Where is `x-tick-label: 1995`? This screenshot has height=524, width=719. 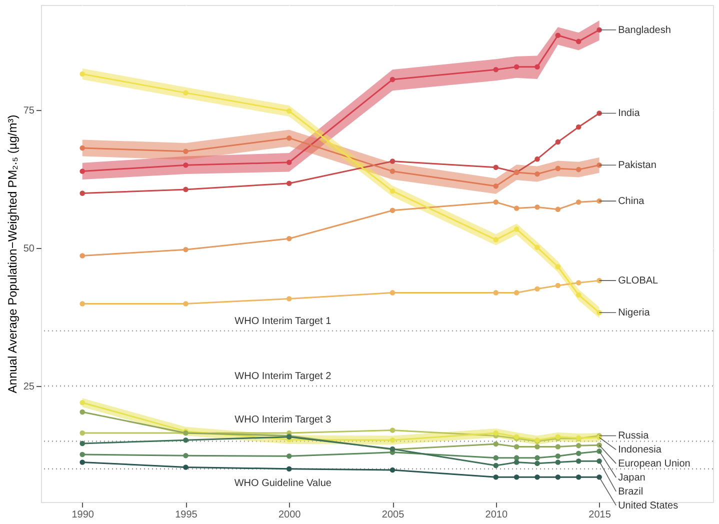
x-tick-label: 1995 is located at coordinates (186, 515).